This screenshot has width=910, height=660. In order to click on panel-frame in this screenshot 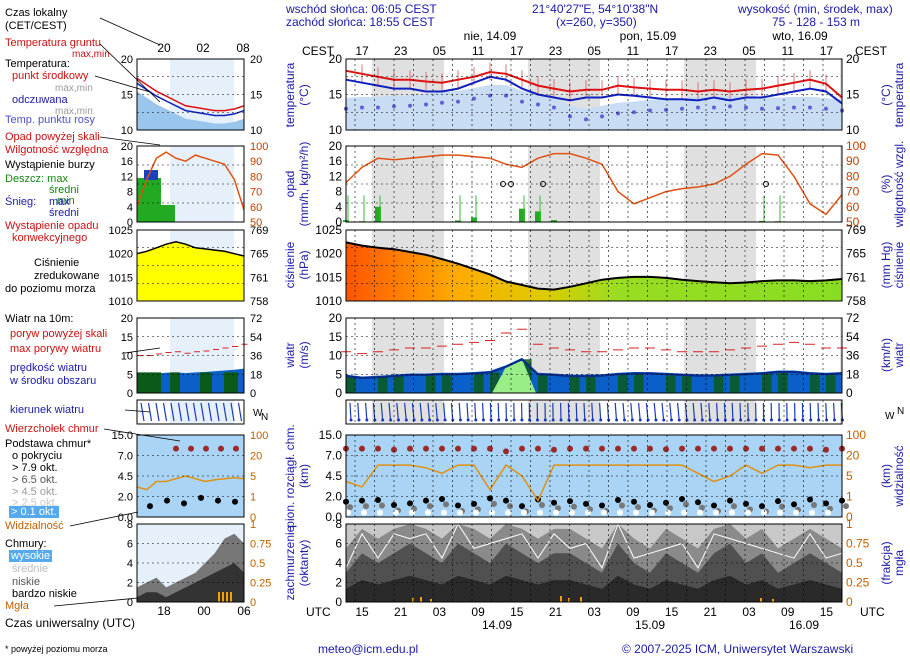, I will do `click(594, 412)`.